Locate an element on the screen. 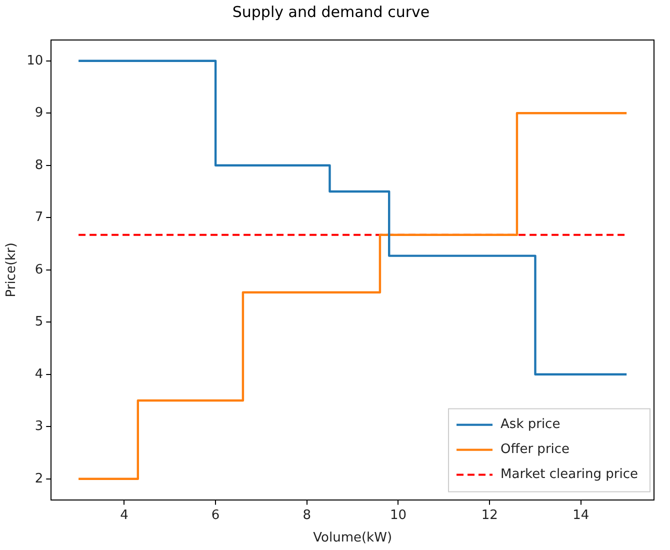 This screenshot has height=550, width=670. y-tick-label: 10 is located at coordinates (35, 60).